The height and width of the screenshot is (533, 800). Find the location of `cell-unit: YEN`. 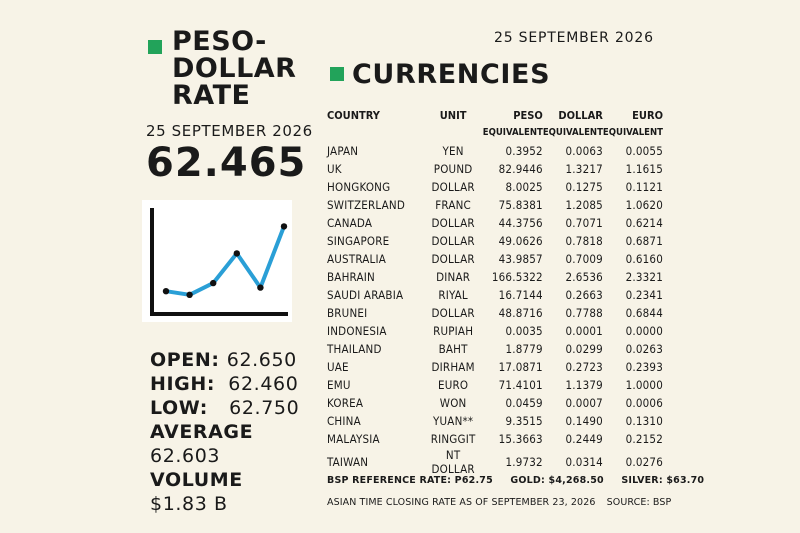

cell-unit: YEN is located at coordinates (453, 151).